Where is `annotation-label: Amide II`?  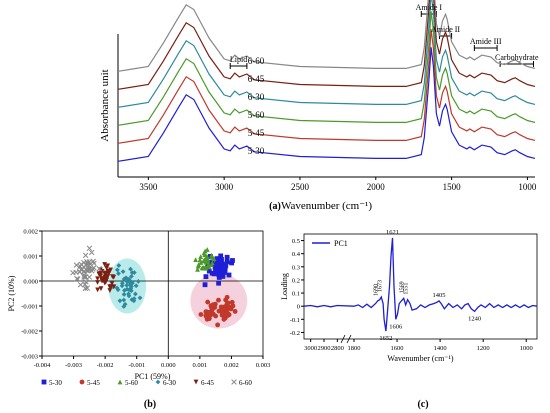 annotation-label: Amide II is located at coordinates (445, 29).